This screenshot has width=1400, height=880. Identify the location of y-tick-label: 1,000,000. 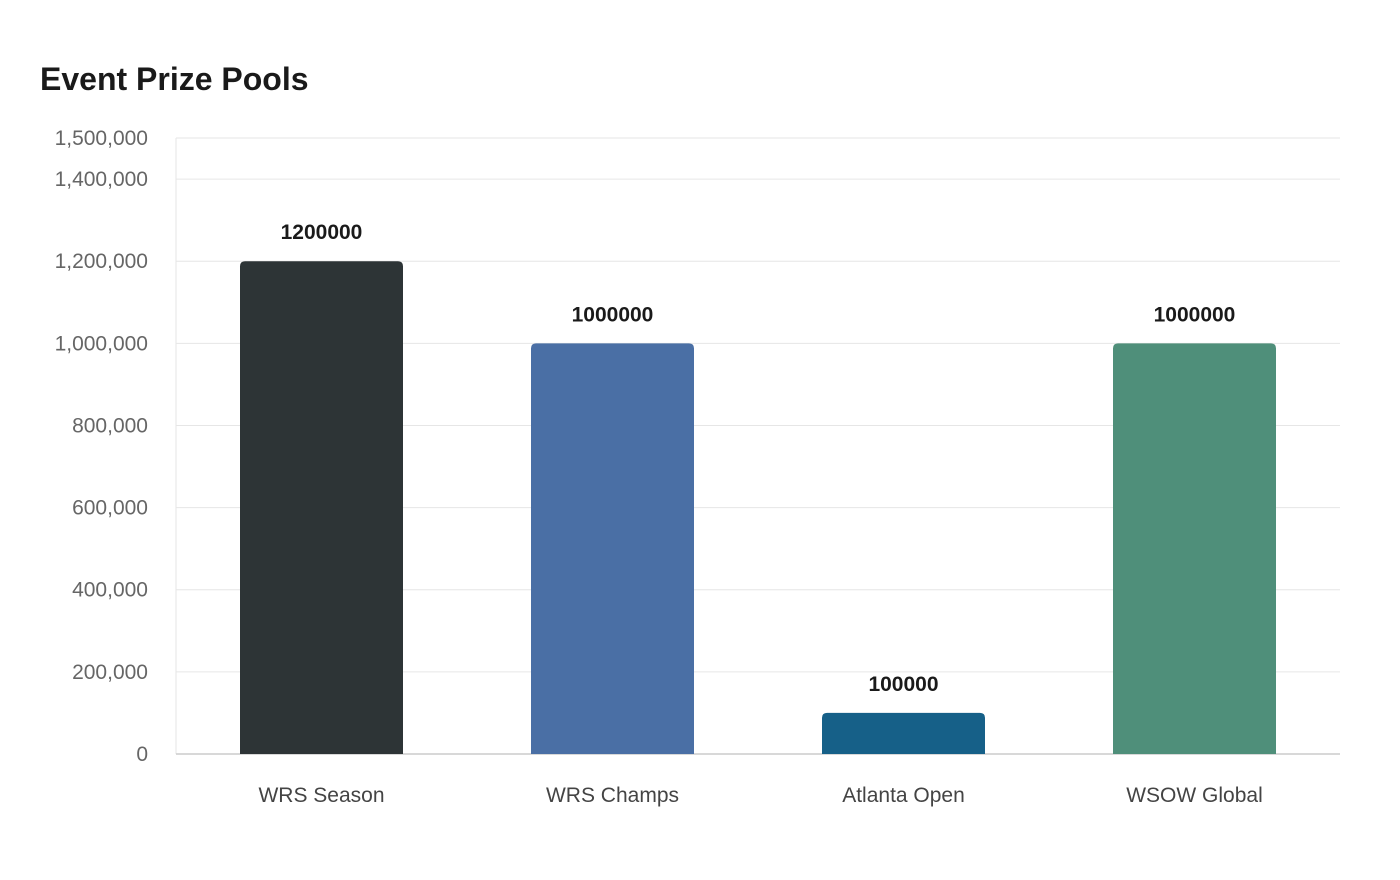
(101, 343).